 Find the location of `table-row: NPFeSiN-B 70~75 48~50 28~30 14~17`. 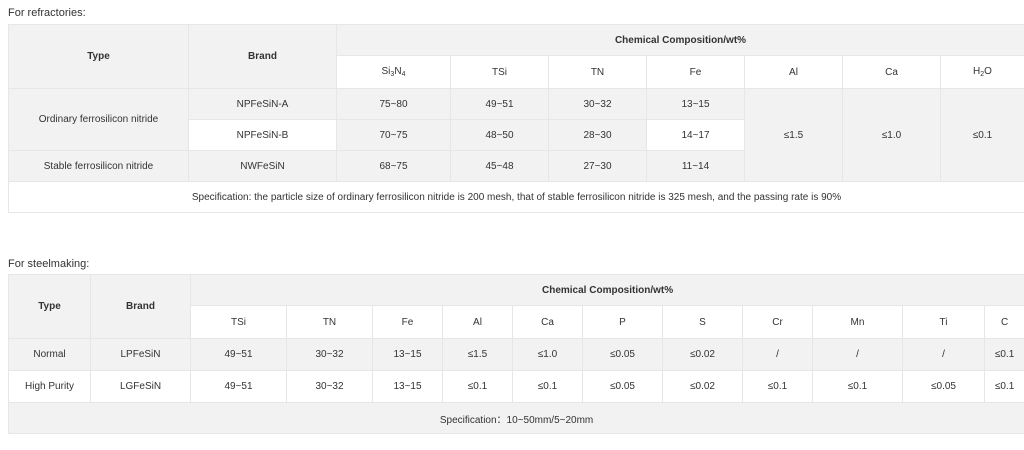

table-row: NPFeSiN-B 70~75 48~50 28~30 14~17 is located at coordinates (516, 135).